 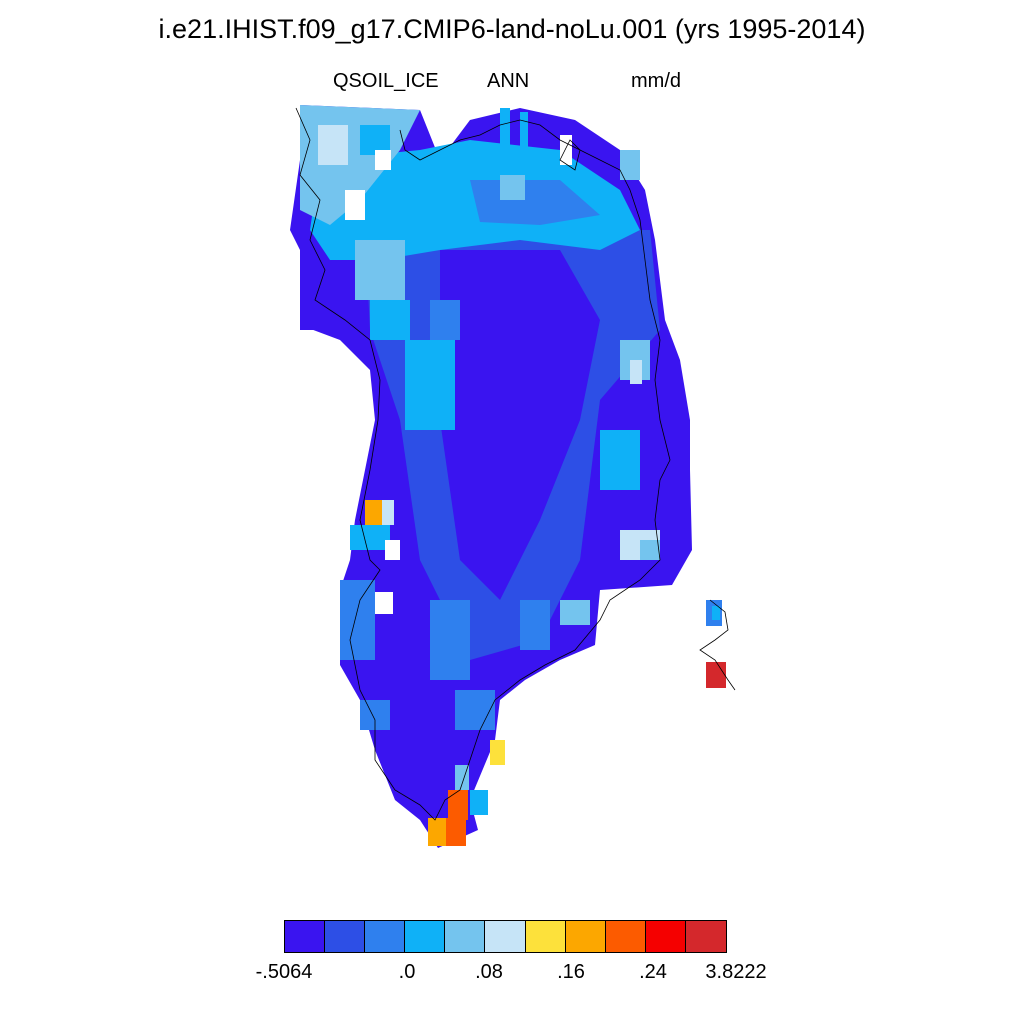 What do you see at coordinates (374, 515) in the screenshot?
I see `west-orange-cell` at bounding box center [374, 515].